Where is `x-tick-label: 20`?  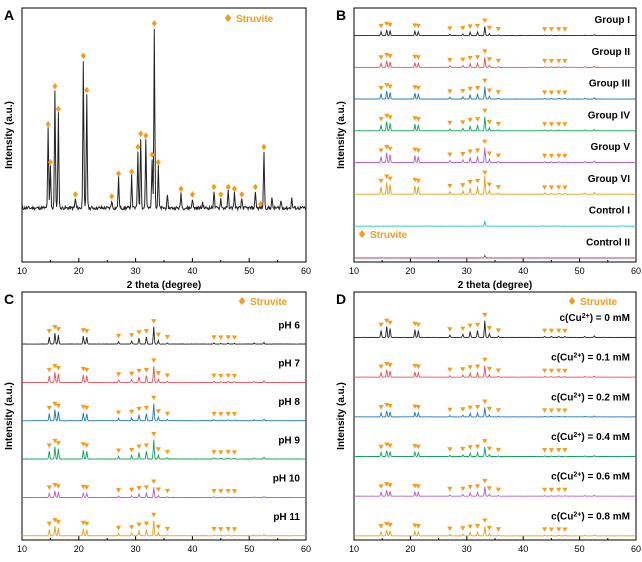 x-tick-label: 20 is located at coordinates (79, 549).